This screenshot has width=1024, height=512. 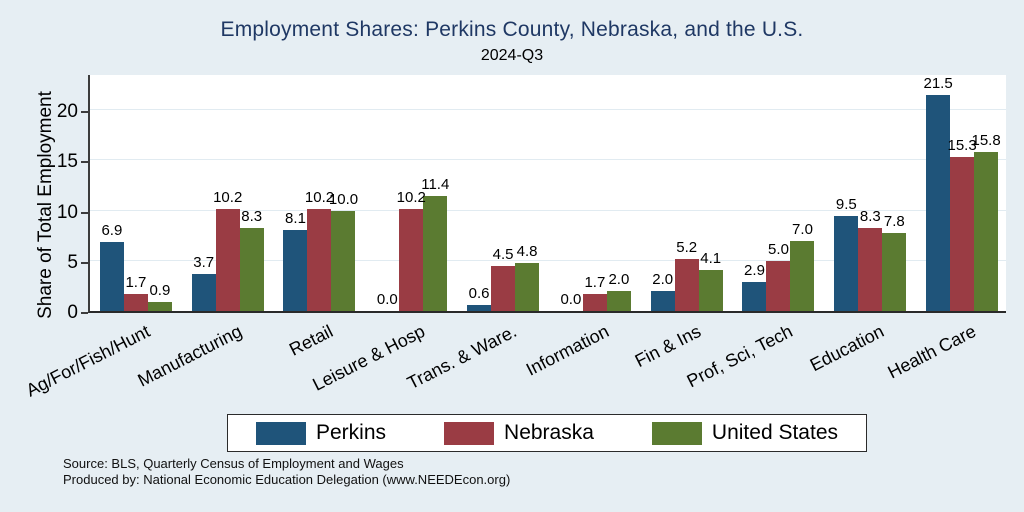 I want to click on bar-group: 3.7 10.2 8.3, so click(x=228, y=193).